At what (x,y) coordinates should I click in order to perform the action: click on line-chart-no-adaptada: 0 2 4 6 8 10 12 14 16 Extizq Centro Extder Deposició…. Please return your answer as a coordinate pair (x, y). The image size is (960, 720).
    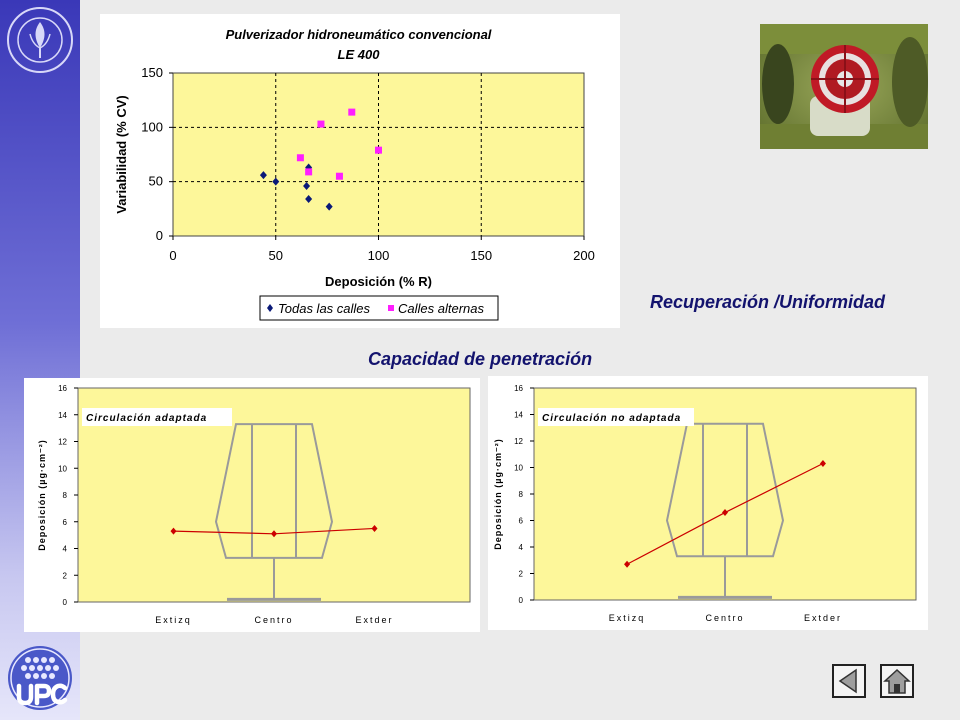
    Looking at the image, I should click on (705, 503).